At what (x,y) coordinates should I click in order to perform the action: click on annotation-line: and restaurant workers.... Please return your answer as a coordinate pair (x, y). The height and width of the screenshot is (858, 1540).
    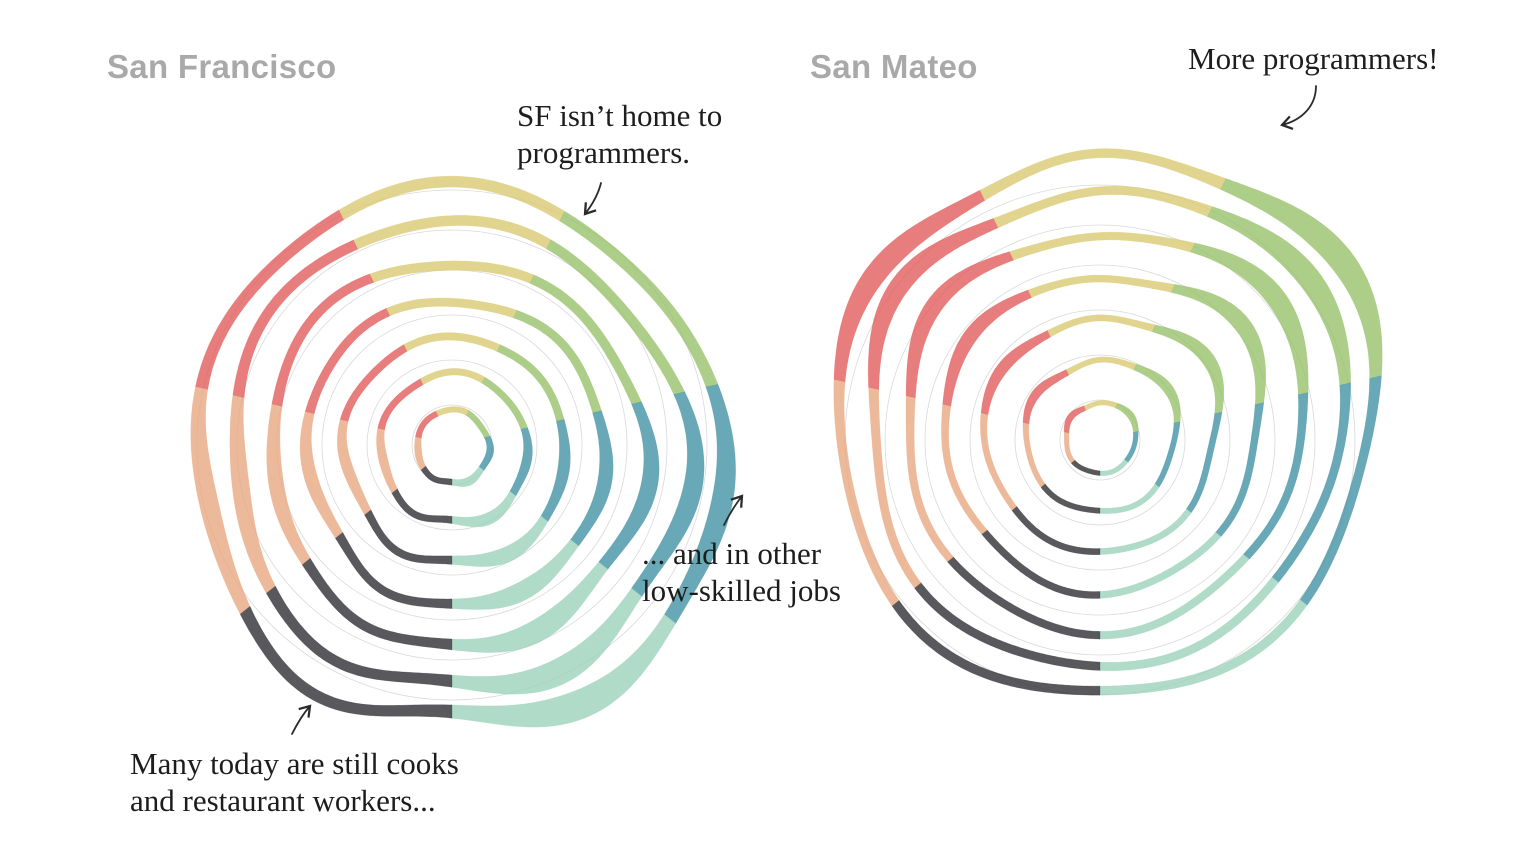
    Looking at the image, I should click on (283, 800).